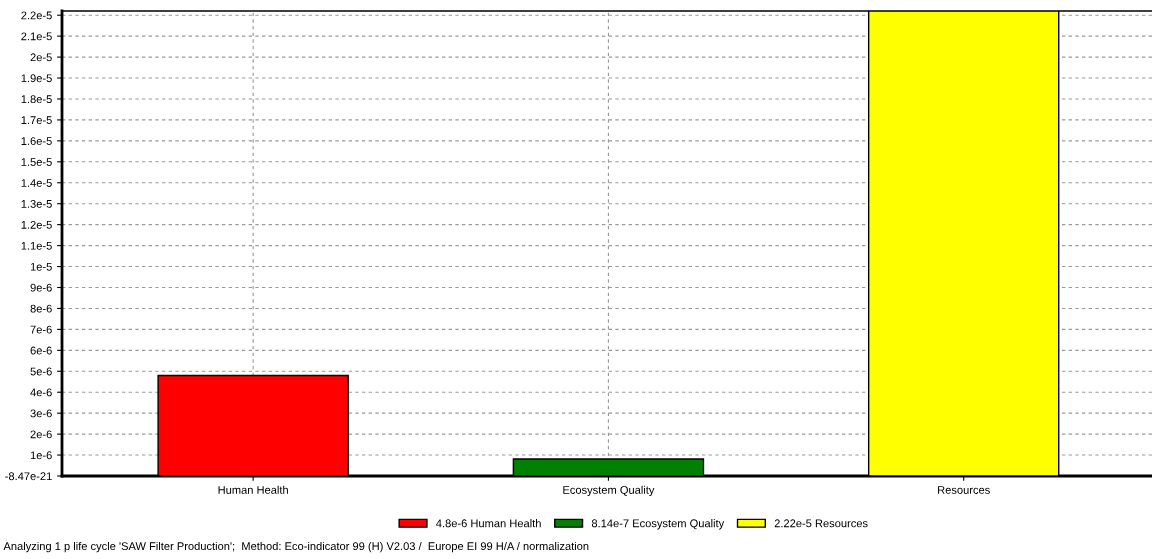  Describe the element at coordinates (41, 266) in the screenshot. I see `y-tick-label: 1e-5` at that location.